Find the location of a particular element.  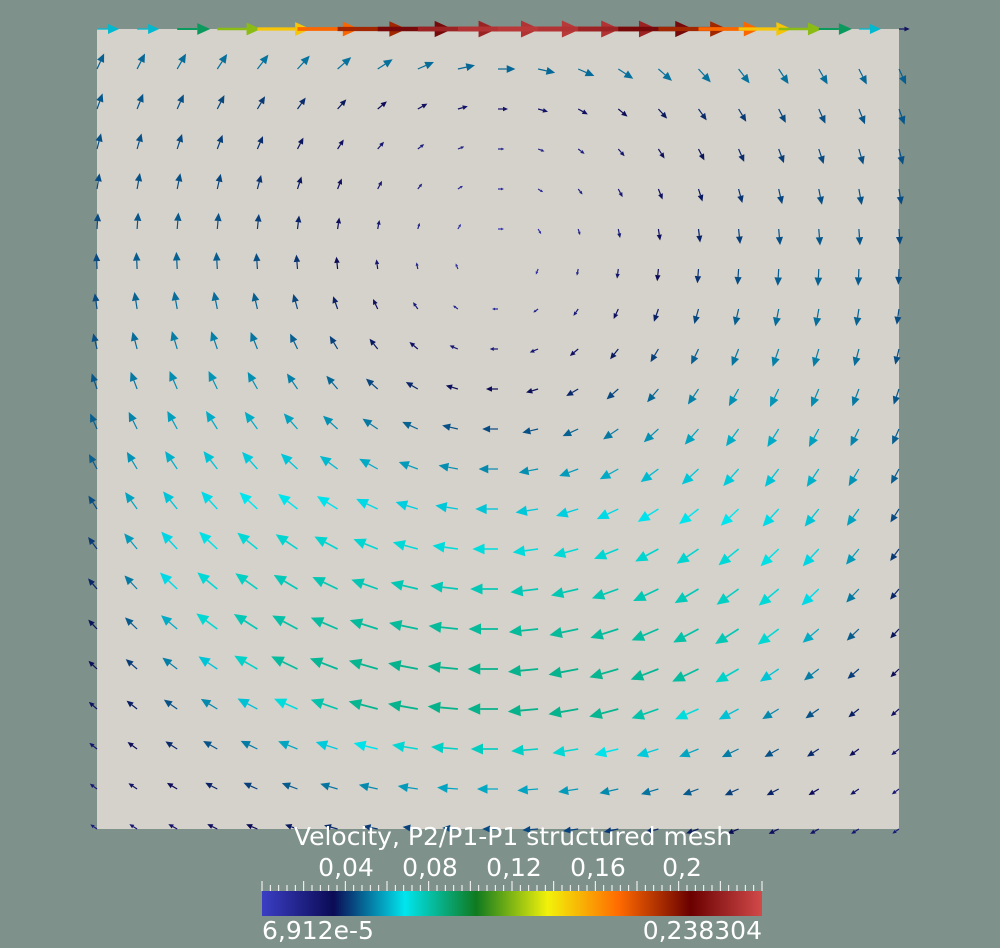

color-legend-title: Velocity, P2/P1-P1 structured mesh is located at coordinates (513, 837).